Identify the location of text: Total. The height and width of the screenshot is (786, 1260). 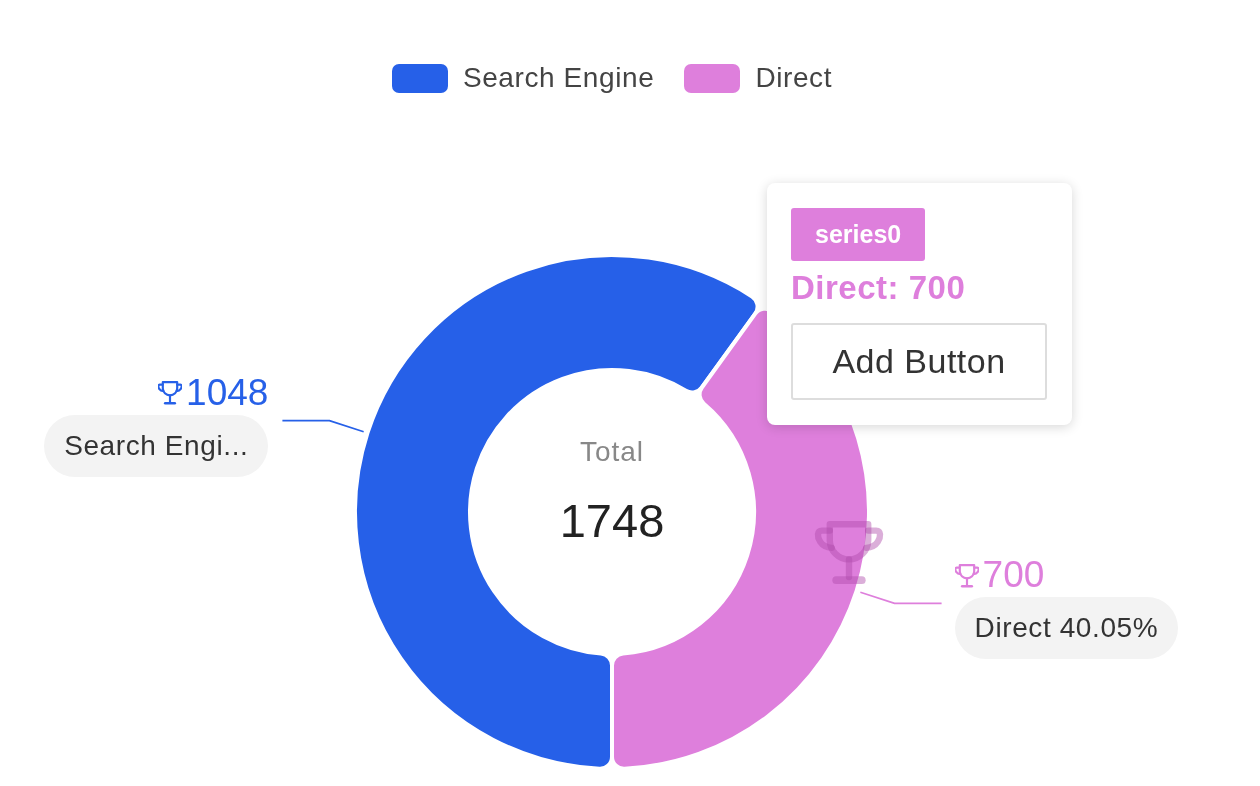
(612, 452).